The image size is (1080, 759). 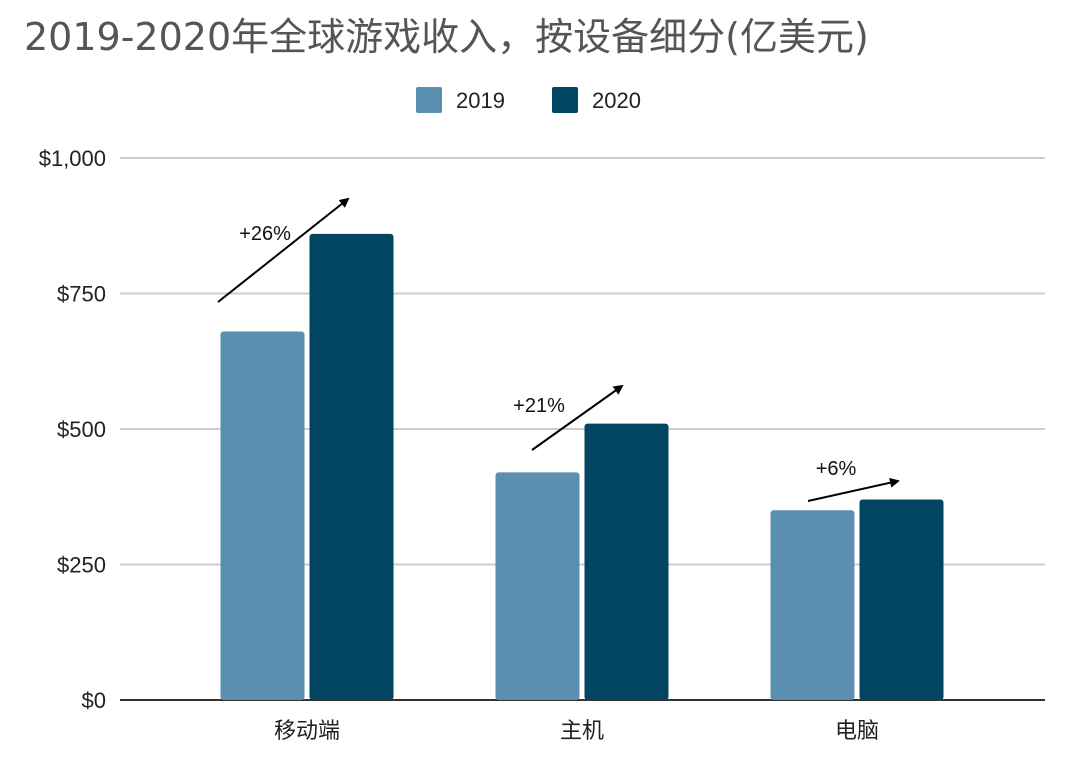 What do you see at coordinates (72, 158) in the screenshot?
I see `y-tick-label: $1,000` at bounding box center [72, 158].